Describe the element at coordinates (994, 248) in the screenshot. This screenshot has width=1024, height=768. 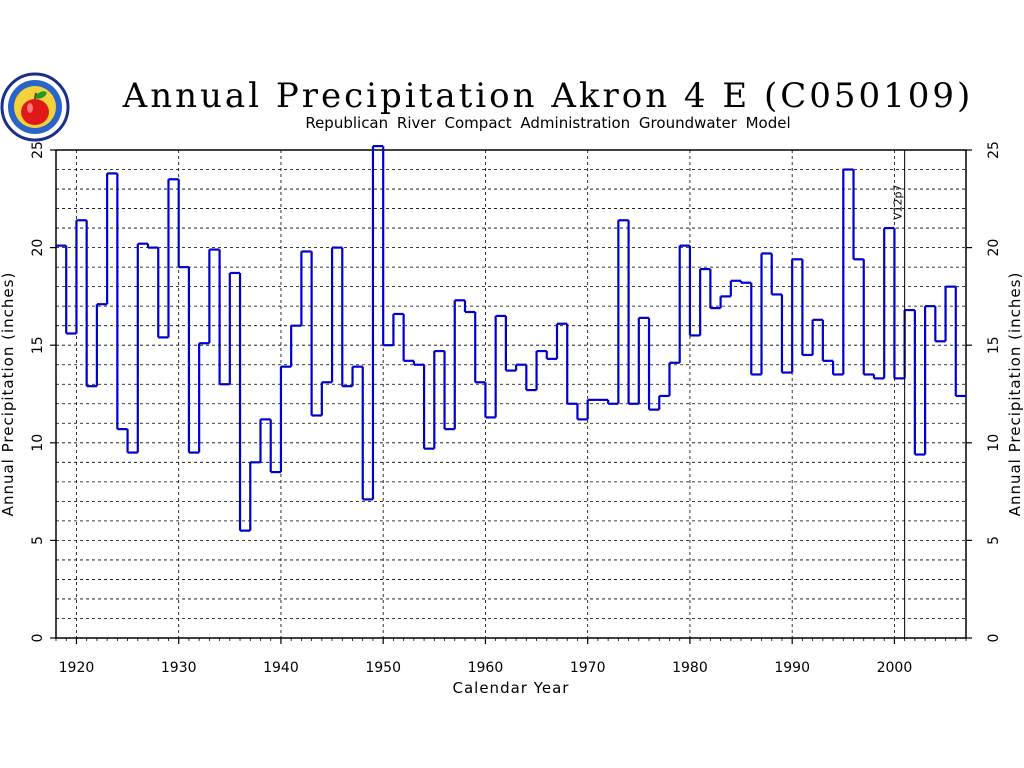
I see `y-tick-label-right: 20` at that location.